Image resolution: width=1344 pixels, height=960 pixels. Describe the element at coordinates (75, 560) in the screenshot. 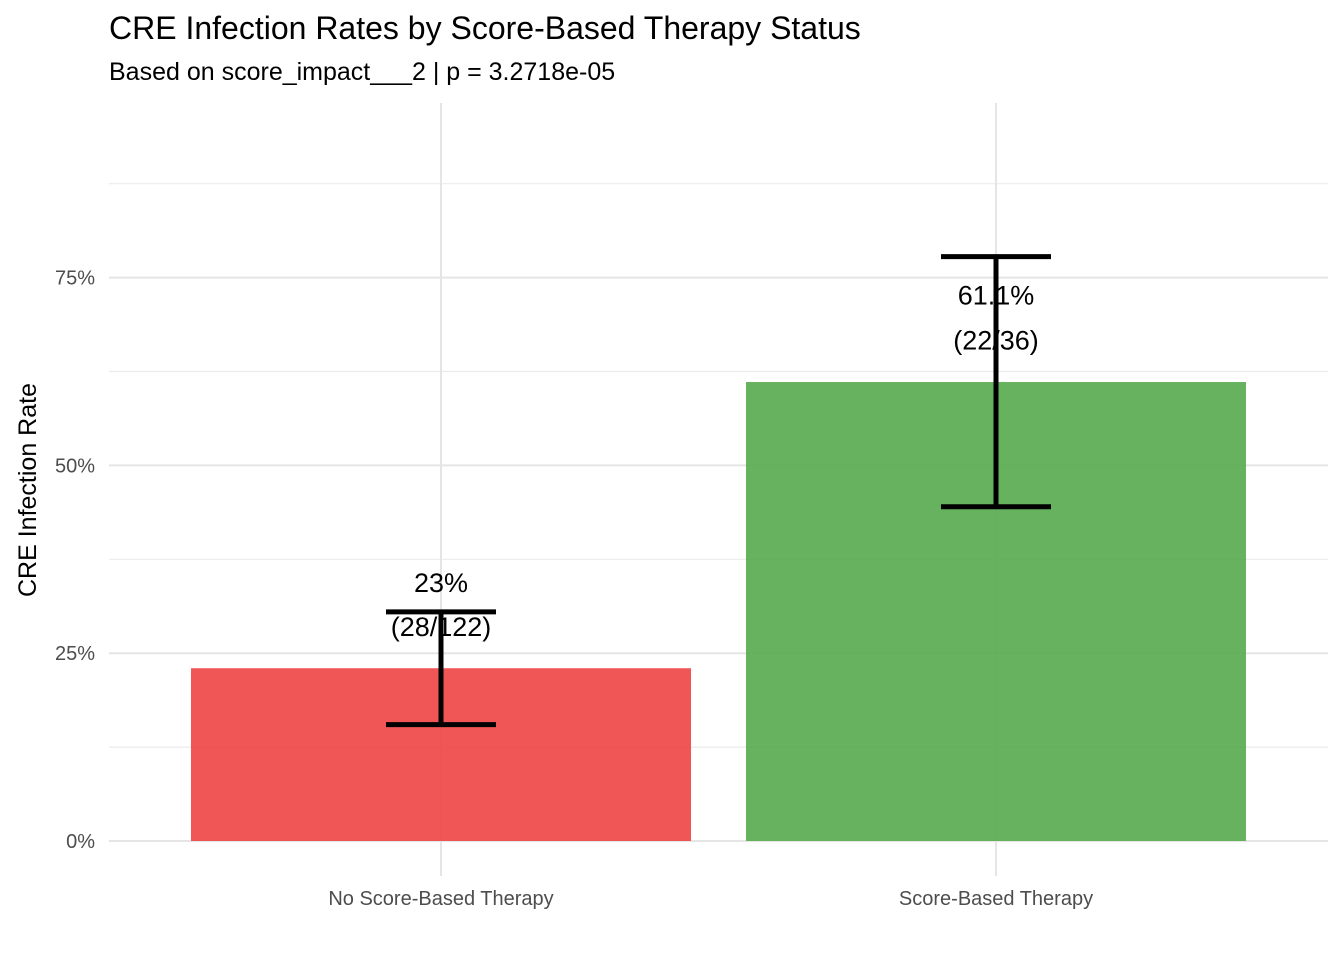

I see `y-axis-ticks: 0% 25% 50% 75%` at that location.